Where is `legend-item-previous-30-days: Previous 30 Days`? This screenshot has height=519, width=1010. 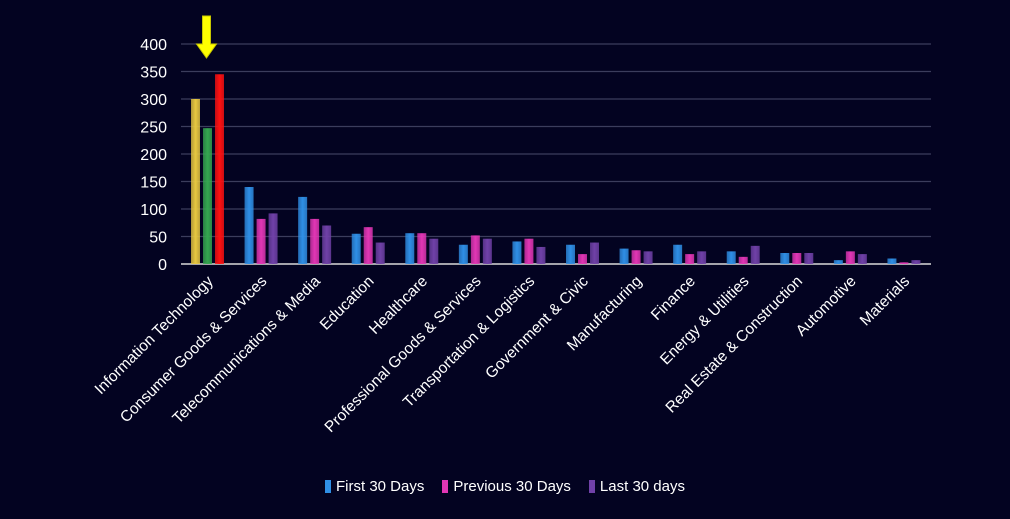
legend-item-previous-30-days: Previous 30 Days is located at coordinates (506, 486).